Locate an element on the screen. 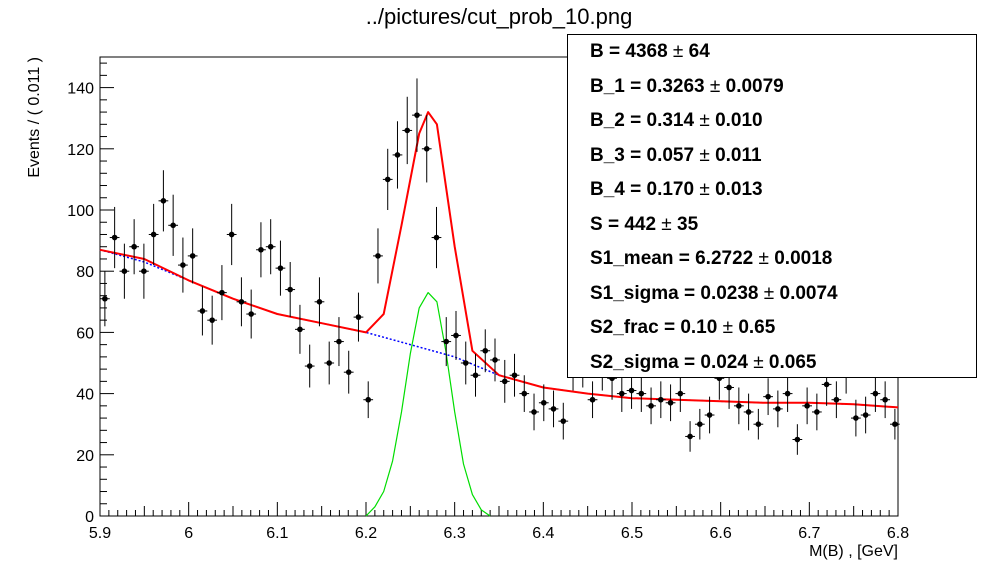  fit-parameter-value: 0.3263 is located at coordinates (675, 86).